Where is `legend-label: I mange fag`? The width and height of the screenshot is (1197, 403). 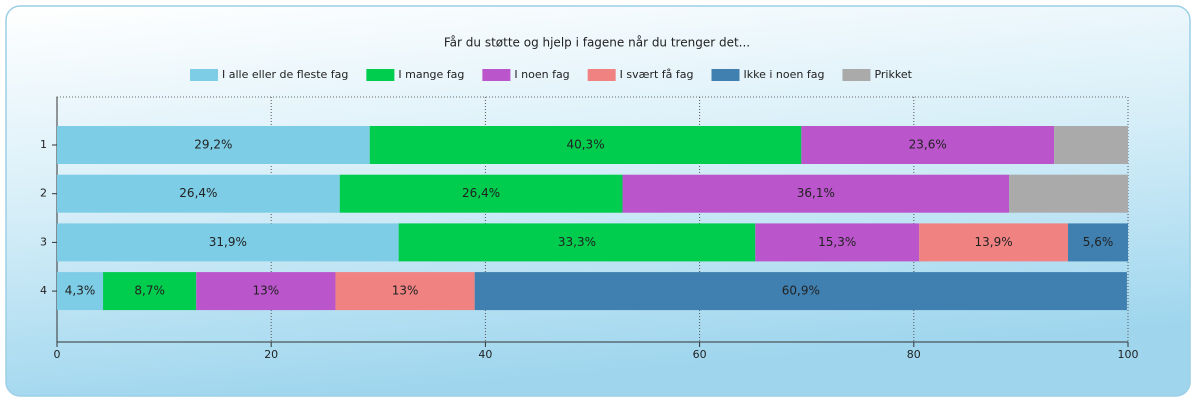 legend-label: I mange fag is located at coordinates (431, 74).